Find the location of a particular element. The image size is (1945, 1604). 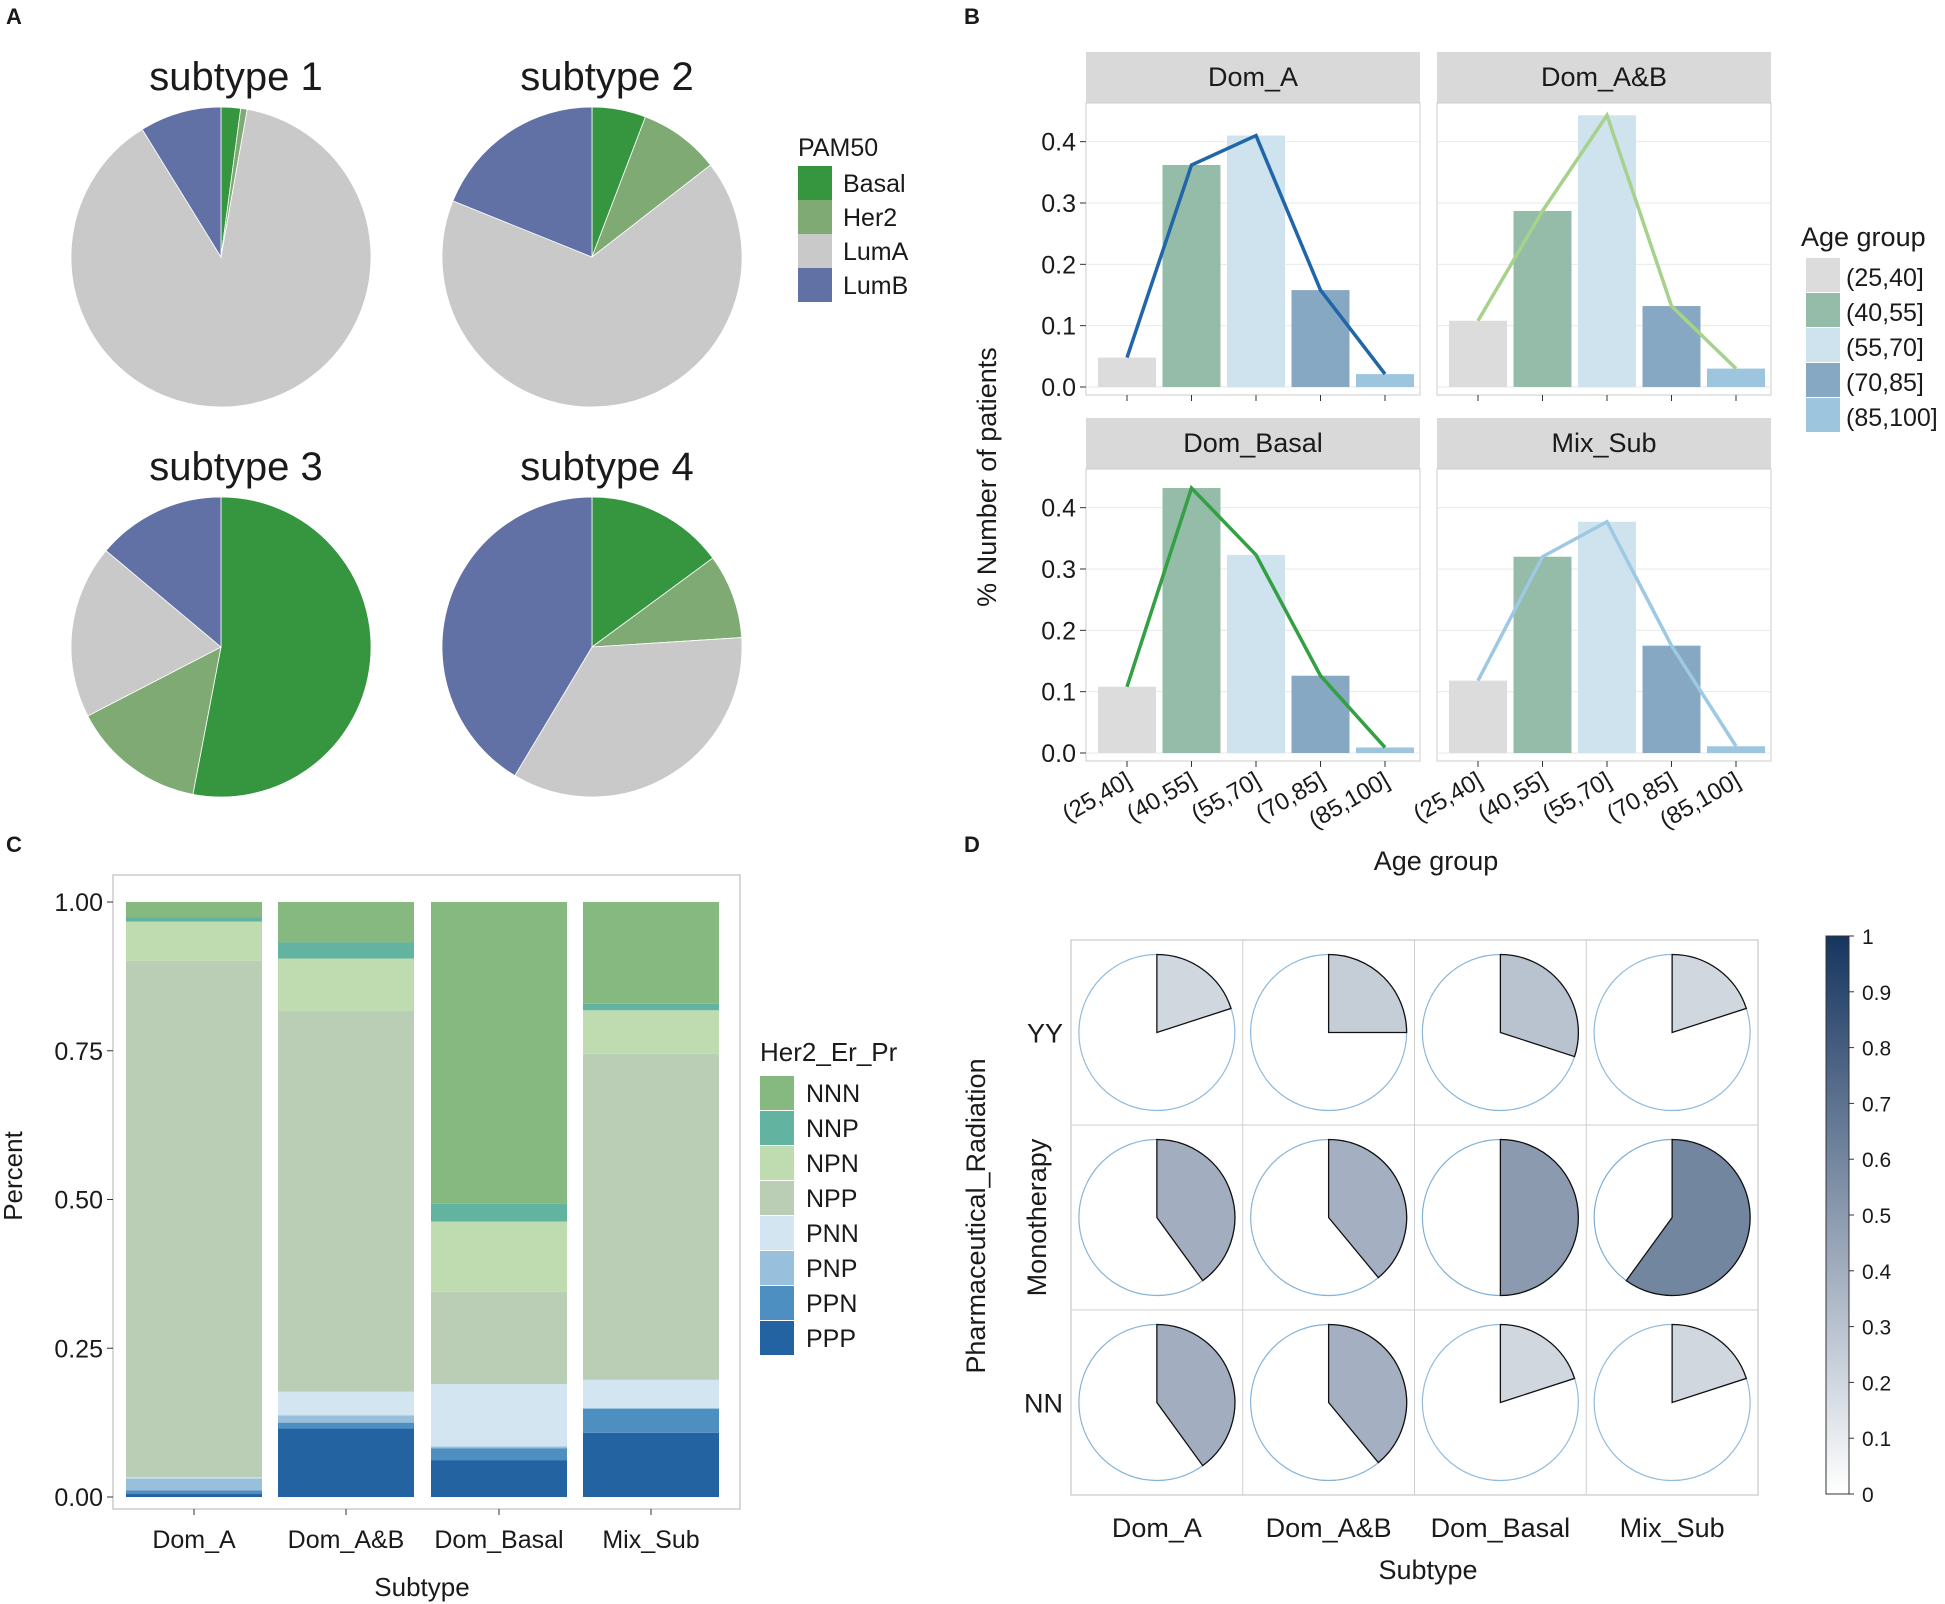

segment-nnn is located at coordinates (651, 953).